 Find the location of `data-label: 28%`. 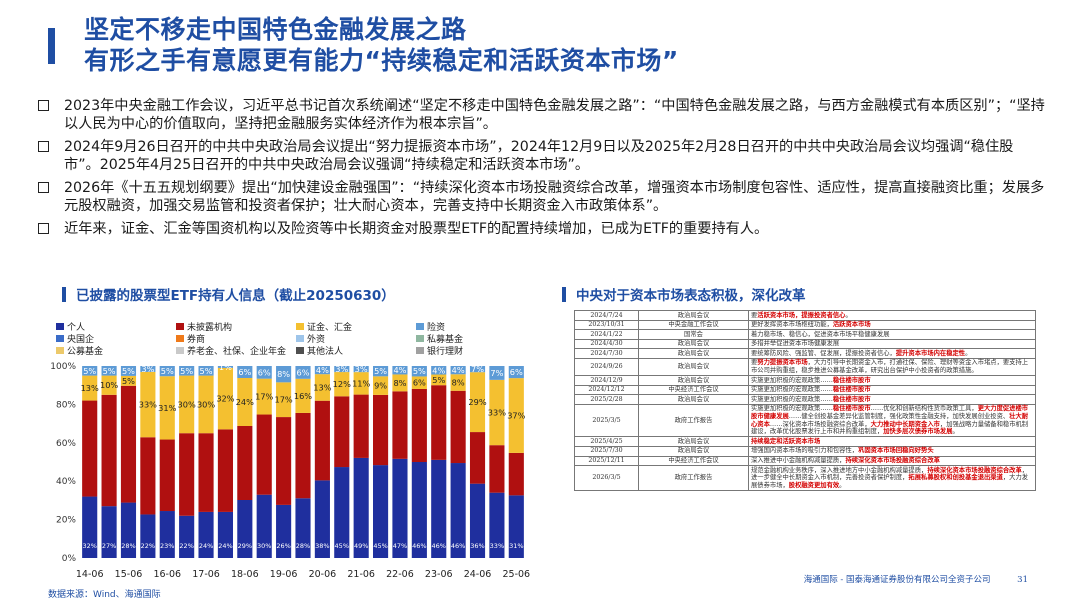

data-label: 28% is located at coordinates (303, 546).